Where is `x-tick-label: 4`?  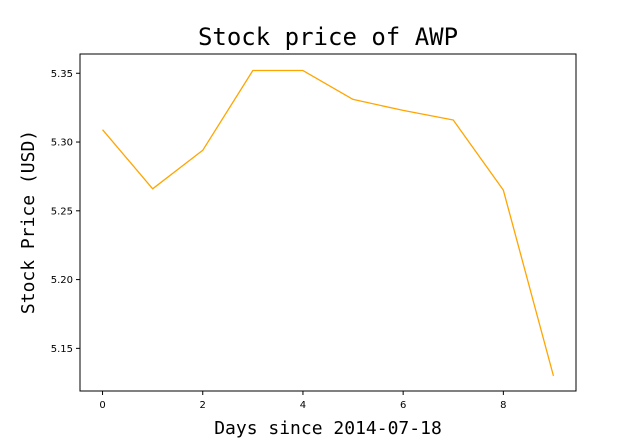
x-tick-label: 4 is located at coordinates (303, 405).